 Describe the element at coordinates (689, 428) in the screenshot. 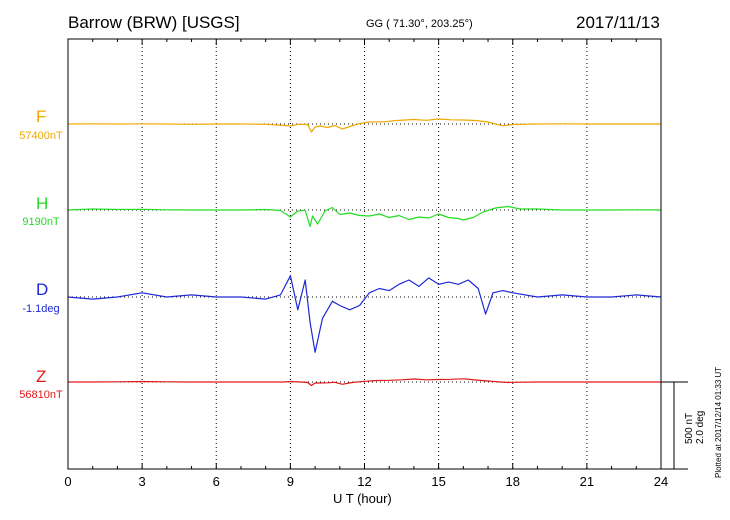

I see `scale-label-nt: 500 nT` at that location.